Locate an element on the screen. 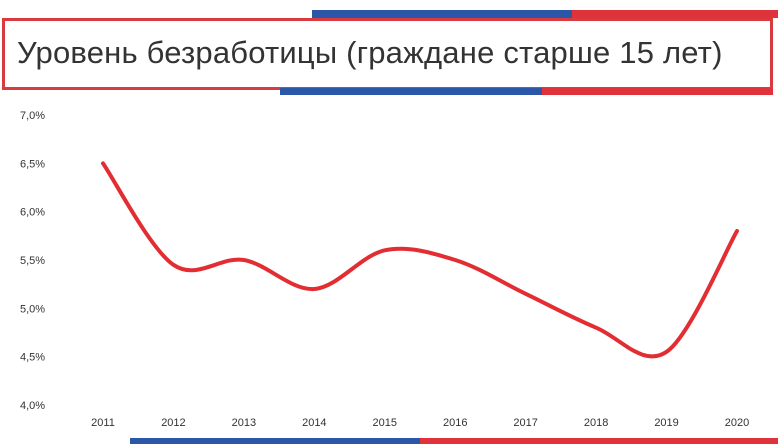 This screenshot has height=444, width=778. top-stripe-blue is located at coordinates (442, 14).